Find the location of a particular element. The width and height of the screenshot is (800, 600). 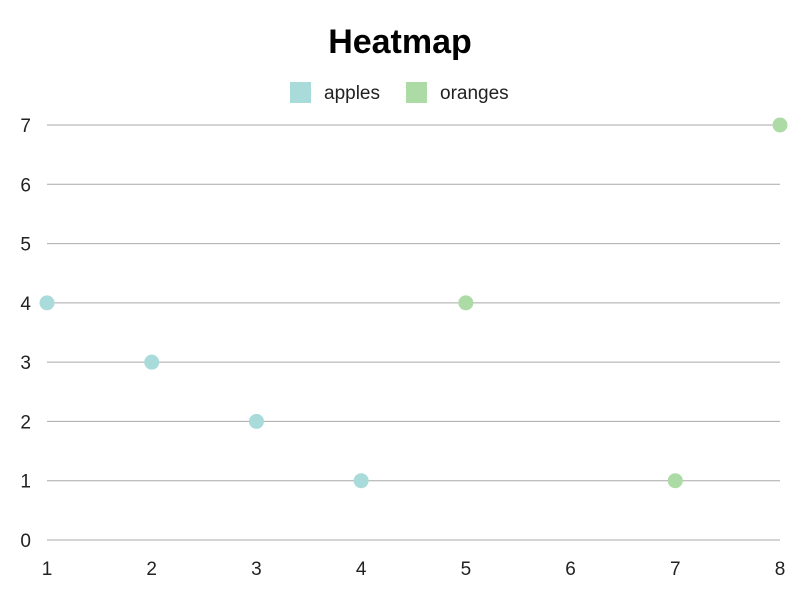

y-tick-label: 0 is located at coordinates (25, 541).